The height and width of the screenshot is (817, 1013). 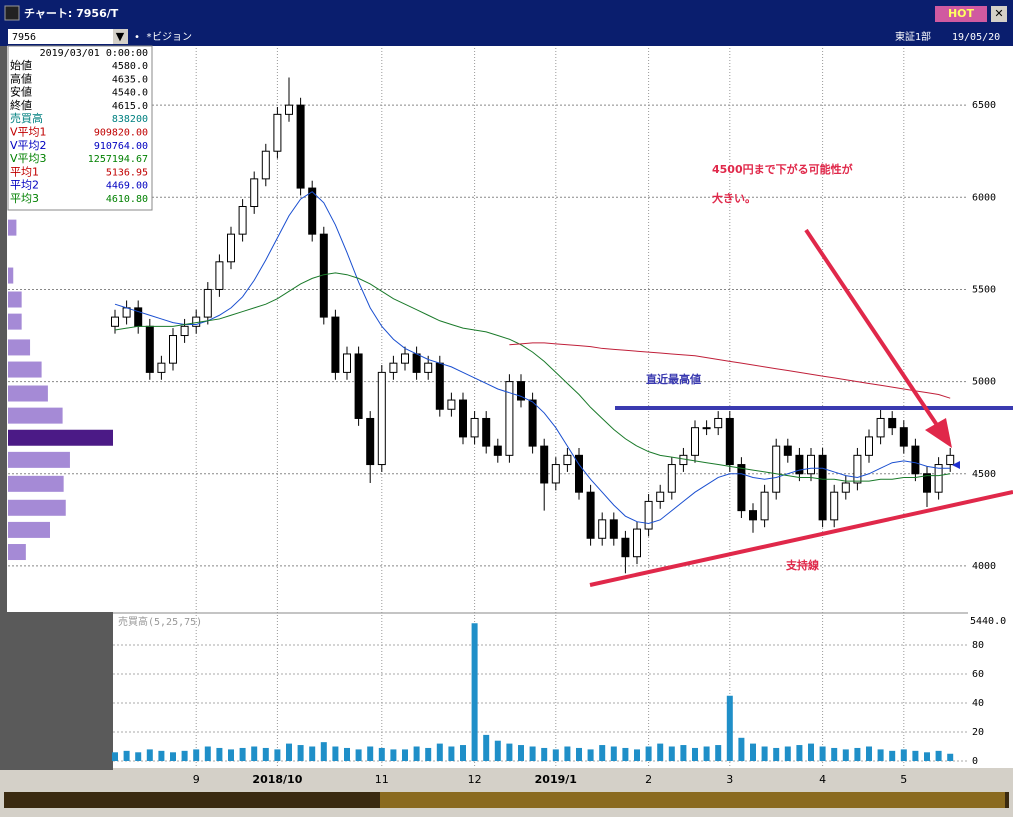 I want to click on info-value: 910764.00, so click(x=121, y=146).